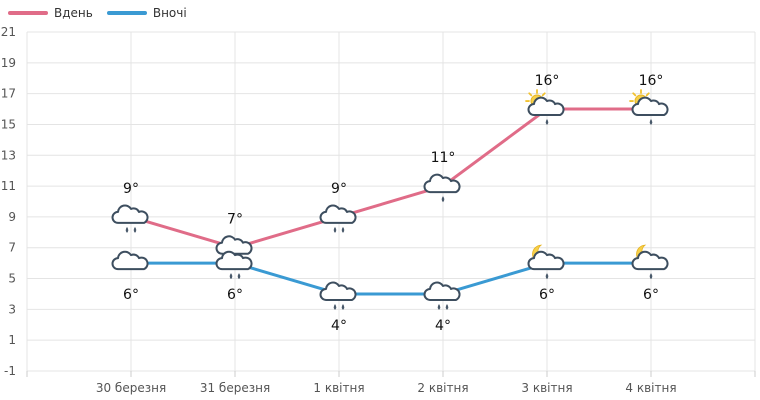 This screenshot has width=760, height=400. I want to click on y-tick-label: 5, so click(12, 279).